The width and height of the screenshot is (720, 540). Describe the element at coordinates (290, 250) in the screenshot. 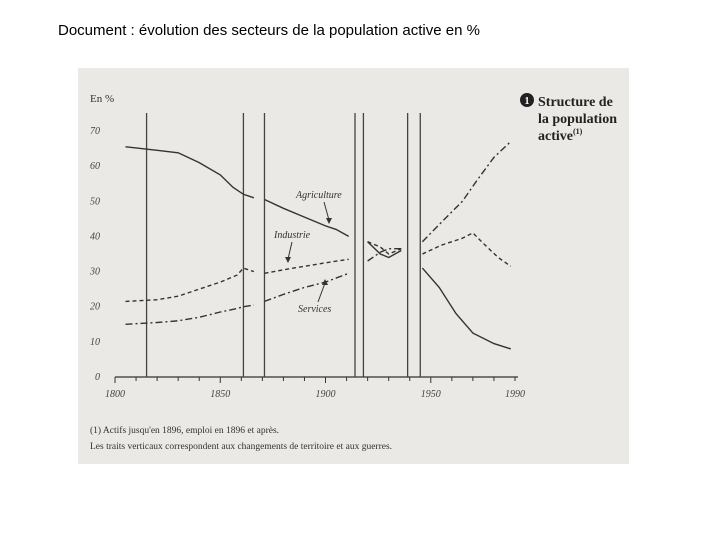

I see `arrow-industrie` at that location.